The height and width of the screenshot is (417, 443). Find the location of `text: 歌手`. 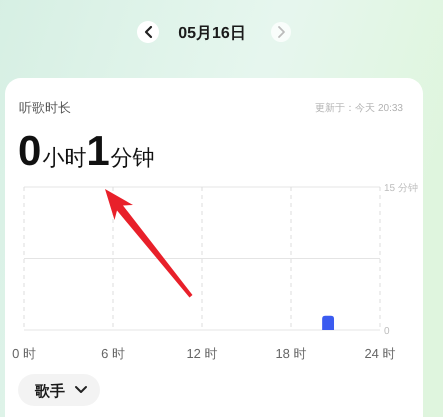

text: 歌手 is located at coordinates (49, 391).